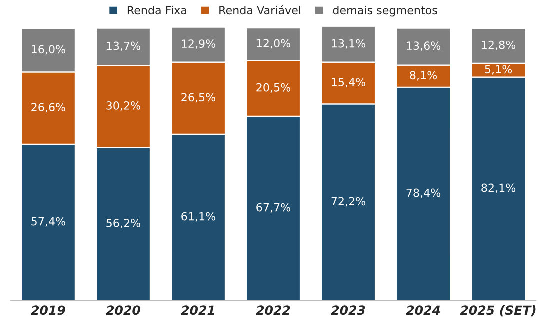 This screenshot has height=334, width=547. Describe the element at coordinates (123, 223) in the screenshot. I see `data-label: 56,2%` at that location.